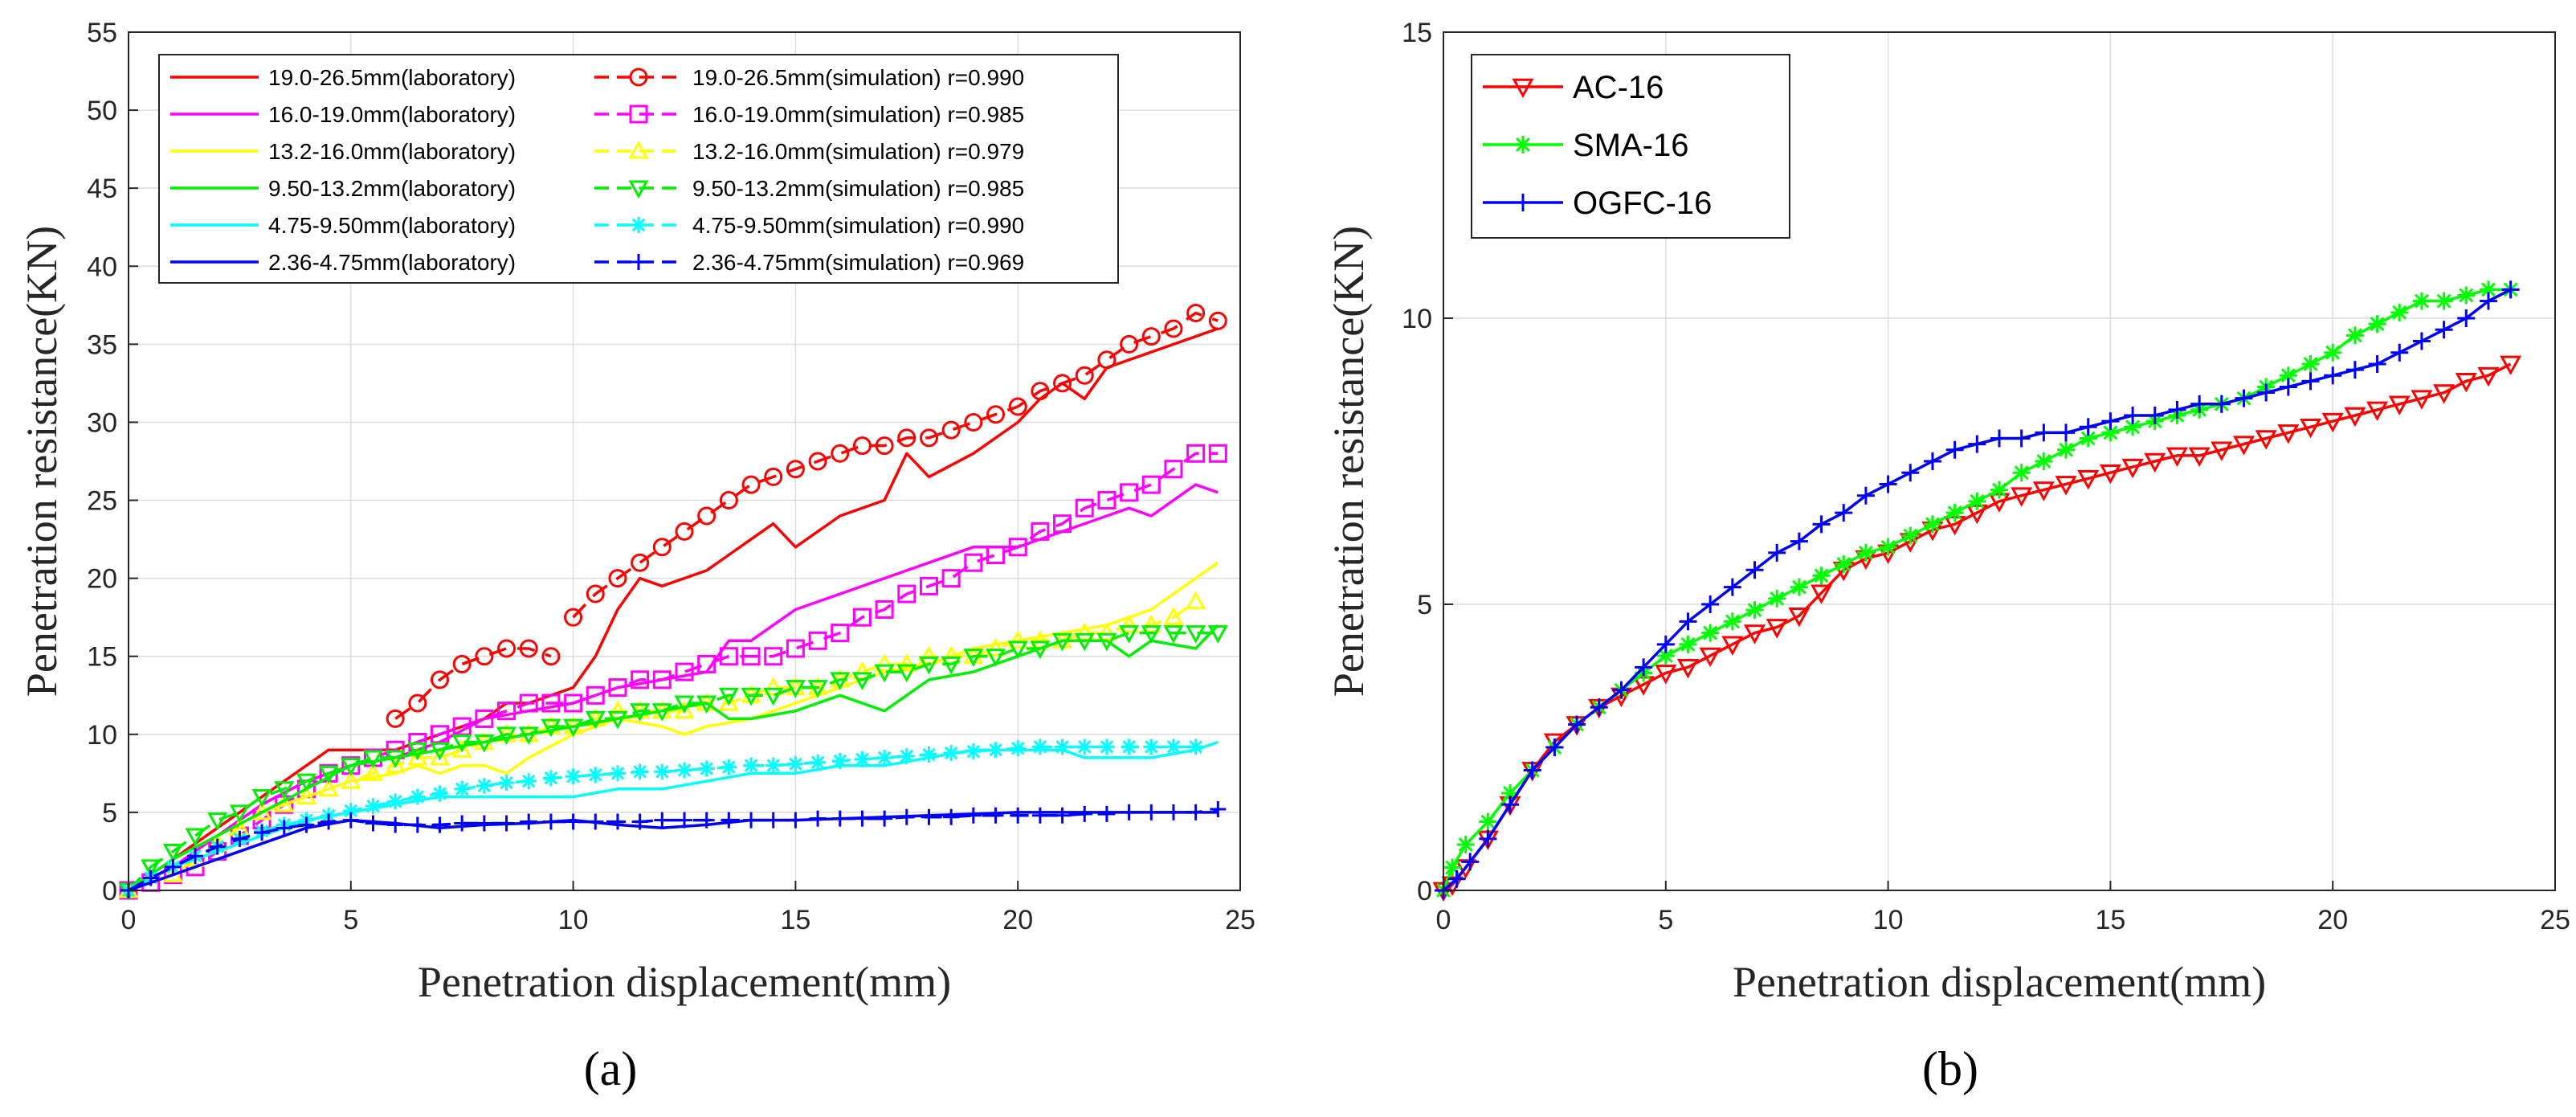 This screenshot has height=1117, width=2576. Describe the element at coordinates (809, 262) in the screenshot. I see `legend-item: 2.36-4.75mm(simulation) r=0.969` at that location.